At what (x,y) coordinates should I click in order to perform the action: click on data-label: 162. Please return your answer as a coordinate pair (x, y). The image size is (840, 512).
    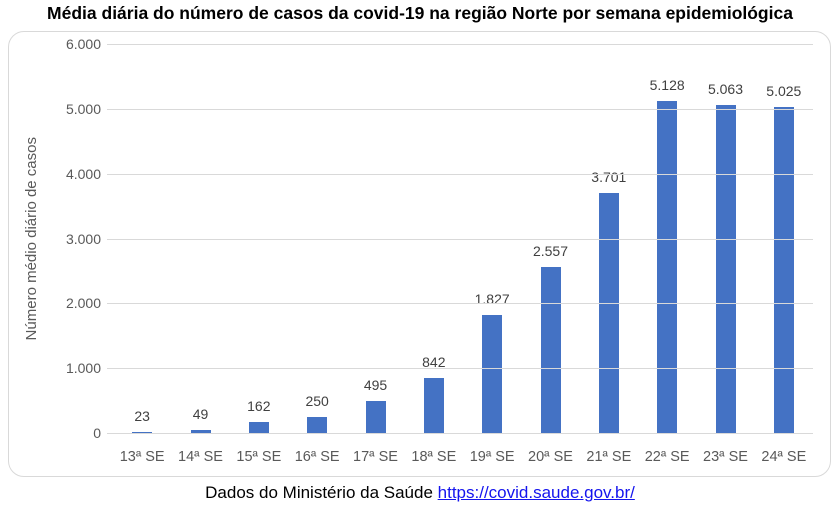
    Looking at the image, I should click on (259, 406).